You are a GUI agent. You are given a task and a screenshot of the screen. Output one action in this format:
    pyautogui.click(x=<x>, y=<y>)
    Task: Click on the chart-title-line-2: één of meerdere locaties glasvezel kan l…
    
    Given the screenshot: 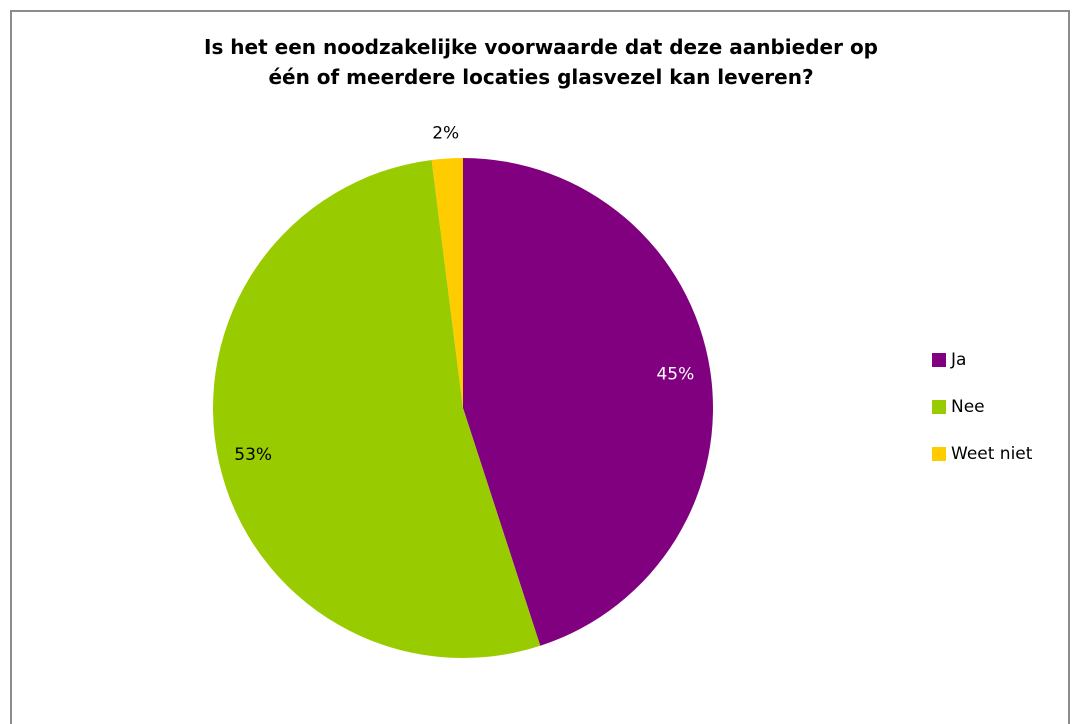 What is the action you would take?
    pyautogui.click(x=541, y=77)
    